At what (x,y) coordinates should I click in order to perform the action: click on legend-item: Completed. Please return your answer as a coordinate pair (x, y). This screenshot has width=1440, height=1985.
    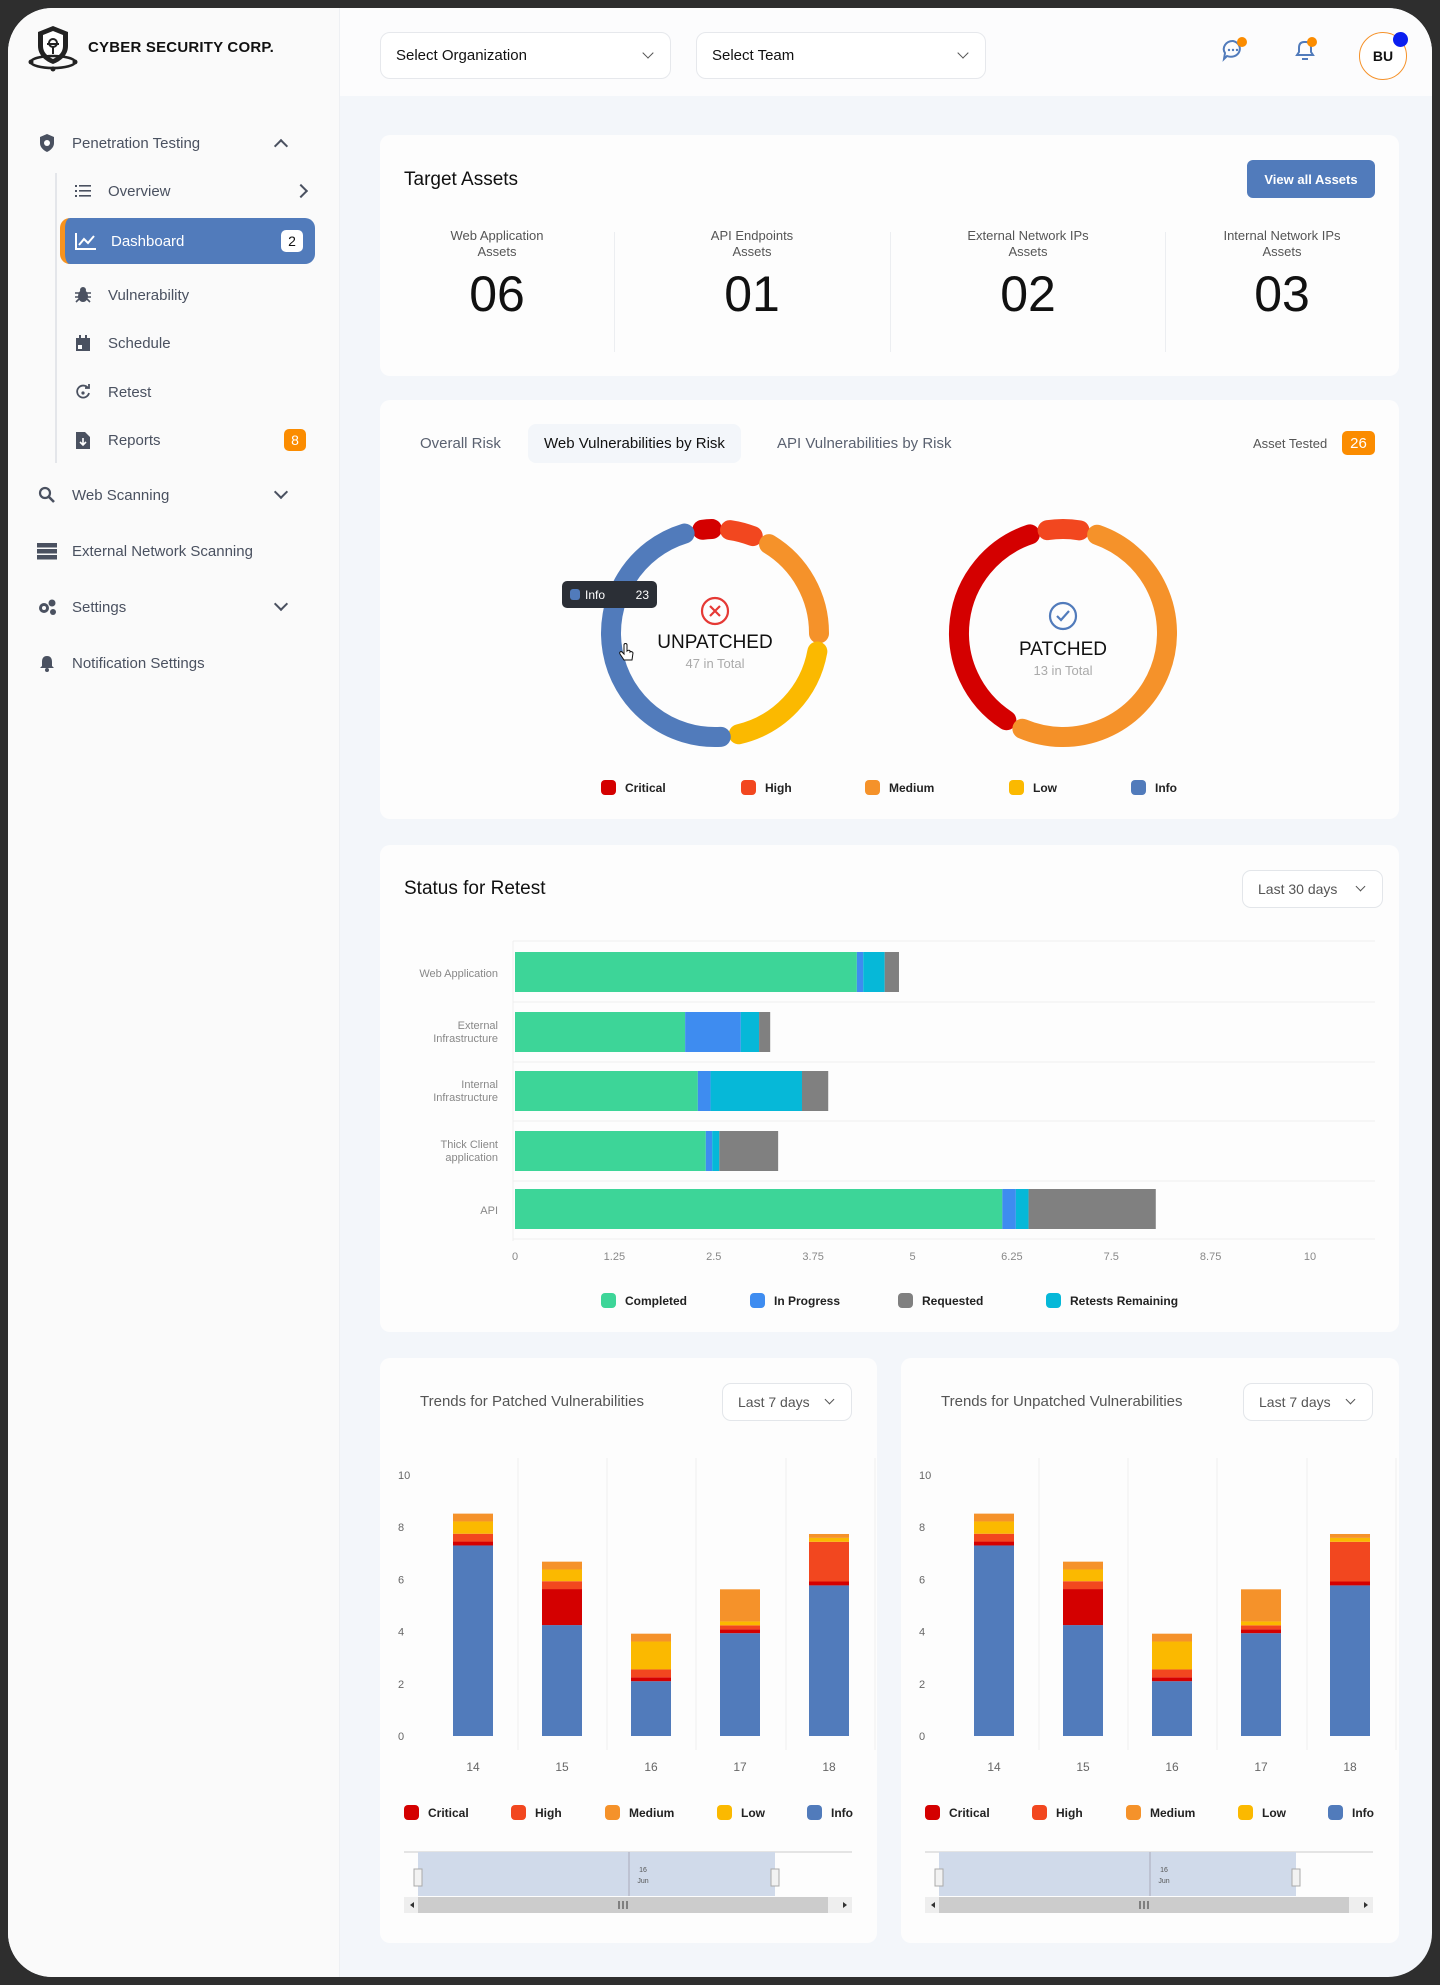
    Looking at the image, I should click on (644, 1300).